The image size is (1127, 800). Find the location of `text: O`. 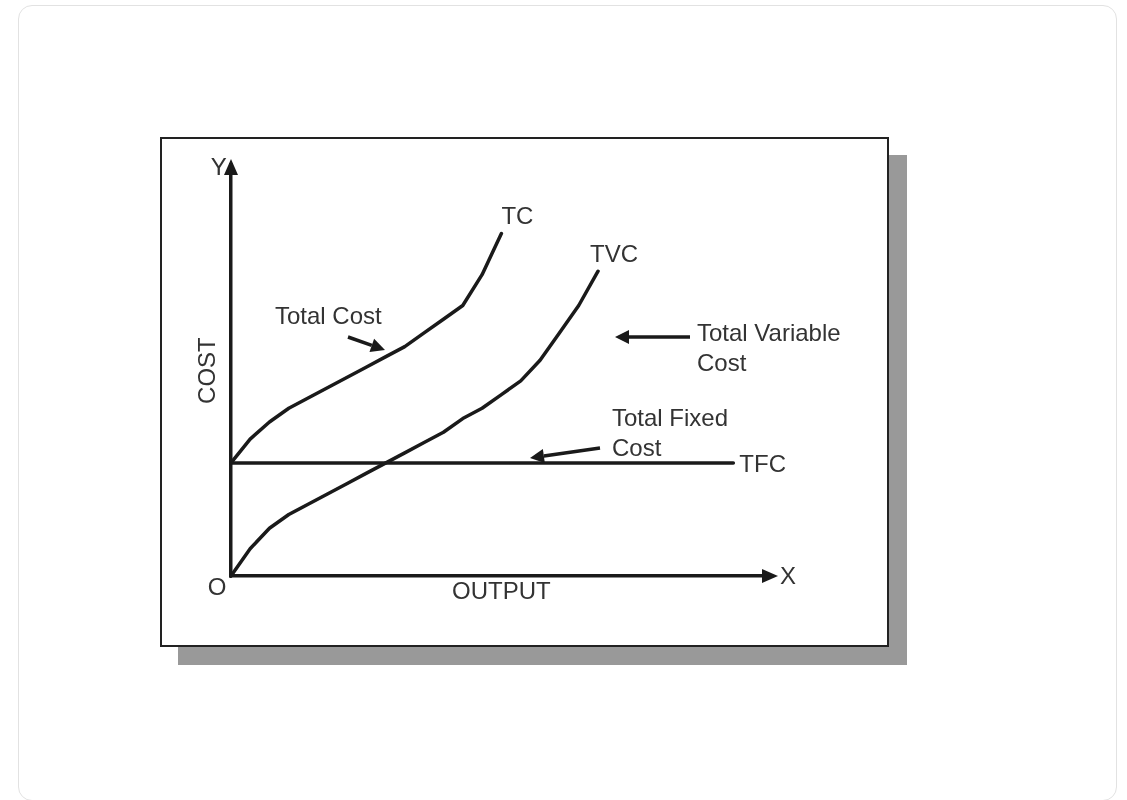

text: O is located at coordinates (217, 587).